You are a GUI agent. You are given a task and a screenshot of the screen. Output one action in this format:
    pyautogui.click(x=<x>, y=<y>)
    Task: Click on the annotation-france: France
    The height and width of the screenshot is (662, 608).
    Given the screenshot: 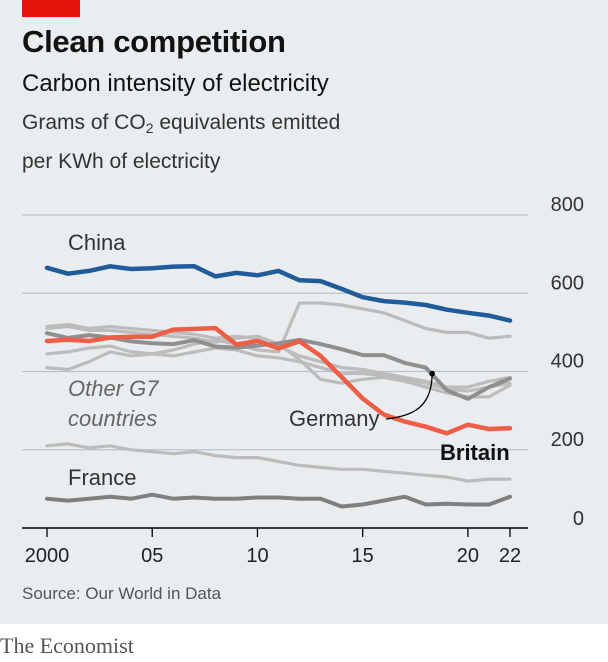 What is the action you would take?
    pyautogui.click(x=102, y=477)
    